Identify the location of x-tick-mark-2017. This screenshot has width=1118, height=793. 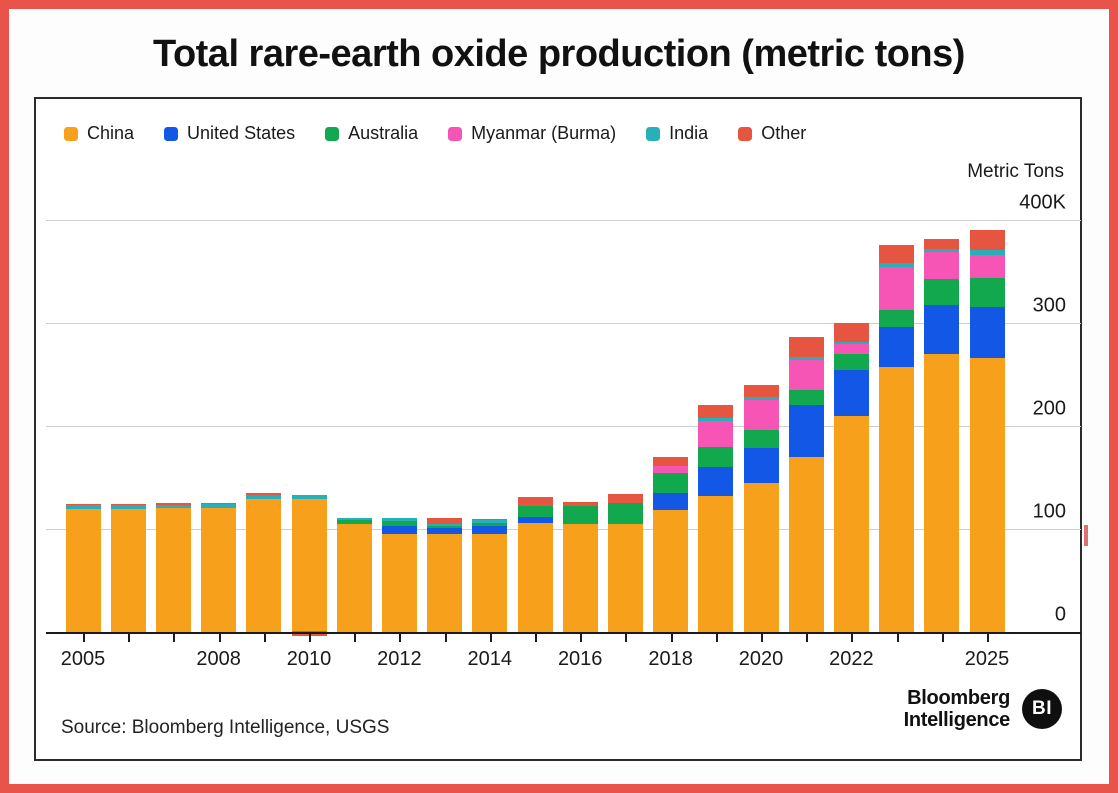
(626, 638).